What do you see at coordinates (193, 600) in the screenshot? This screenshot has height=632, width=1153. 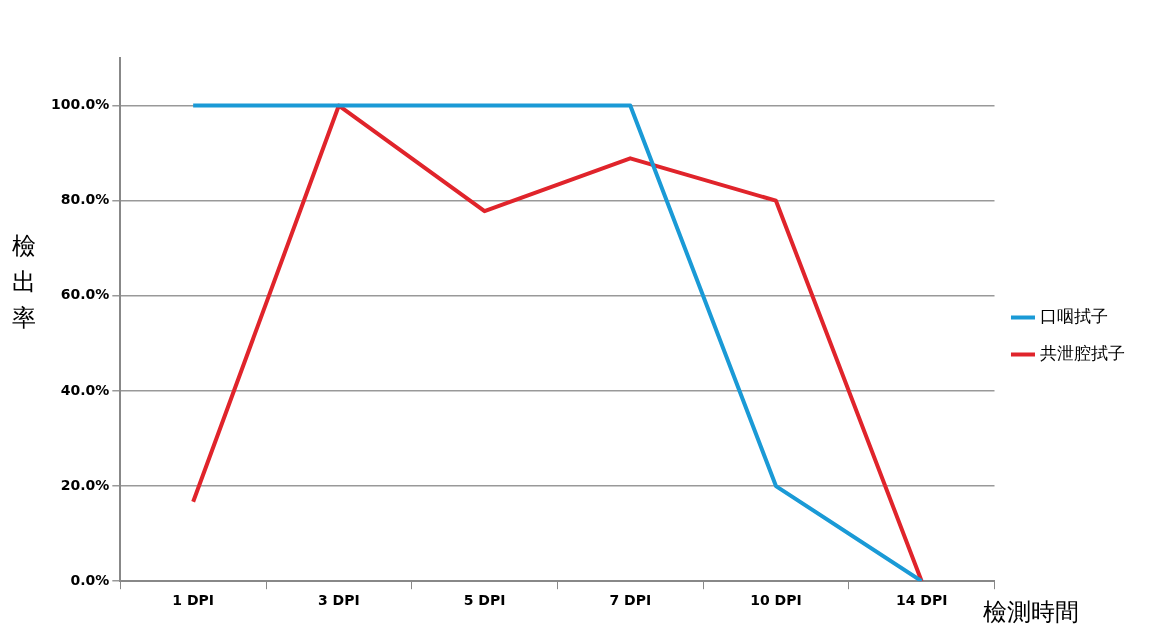 I see `x-tick-label: 1 DPI` at bounding box center [193, 600].